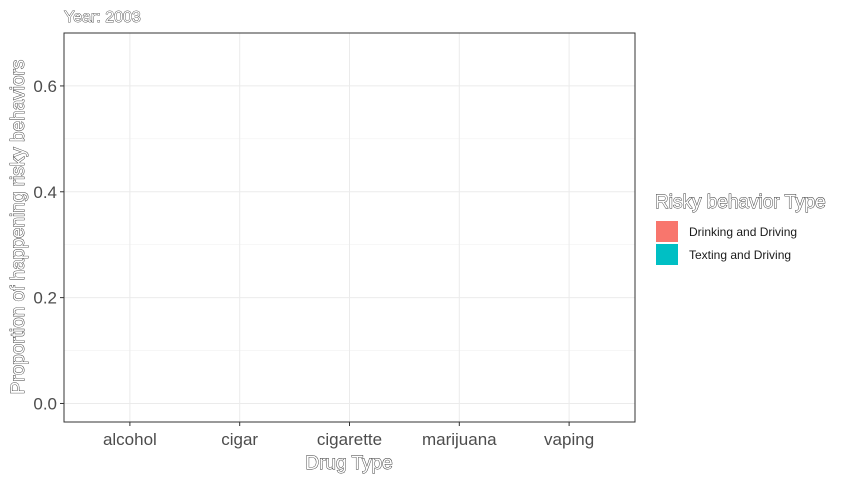 The width and height of the screenshot is (864, 480). What do you see at coordinates (130, 439) in the screenshot?
I see `x-tick-label-alcohol: alcohol` at bounding box center [130, 439].